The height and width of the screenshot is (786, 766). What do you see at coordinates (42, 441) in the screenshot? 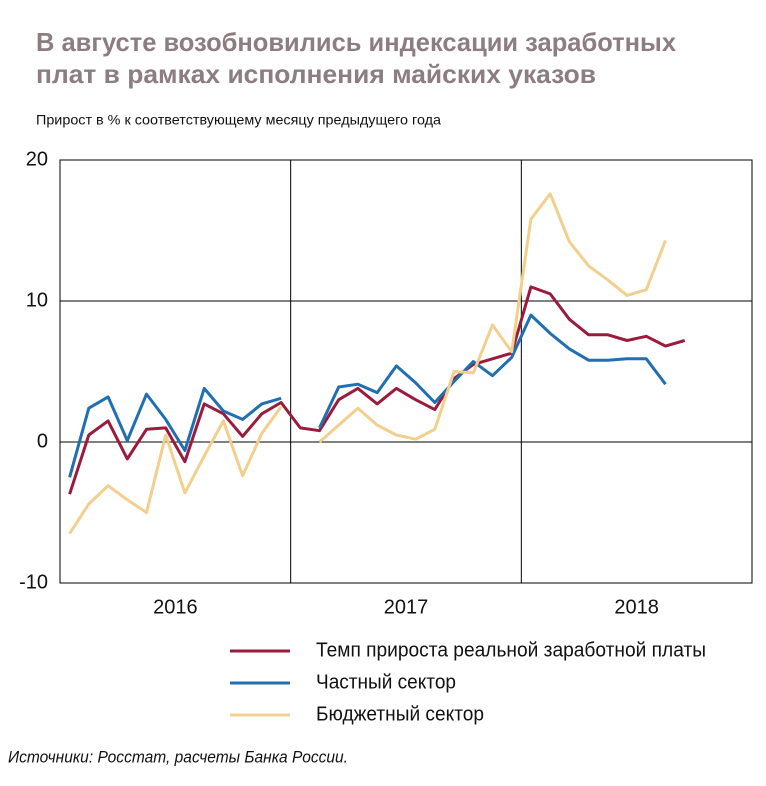
I see `y-tick-label: 0` at bounding box center [42, 441].